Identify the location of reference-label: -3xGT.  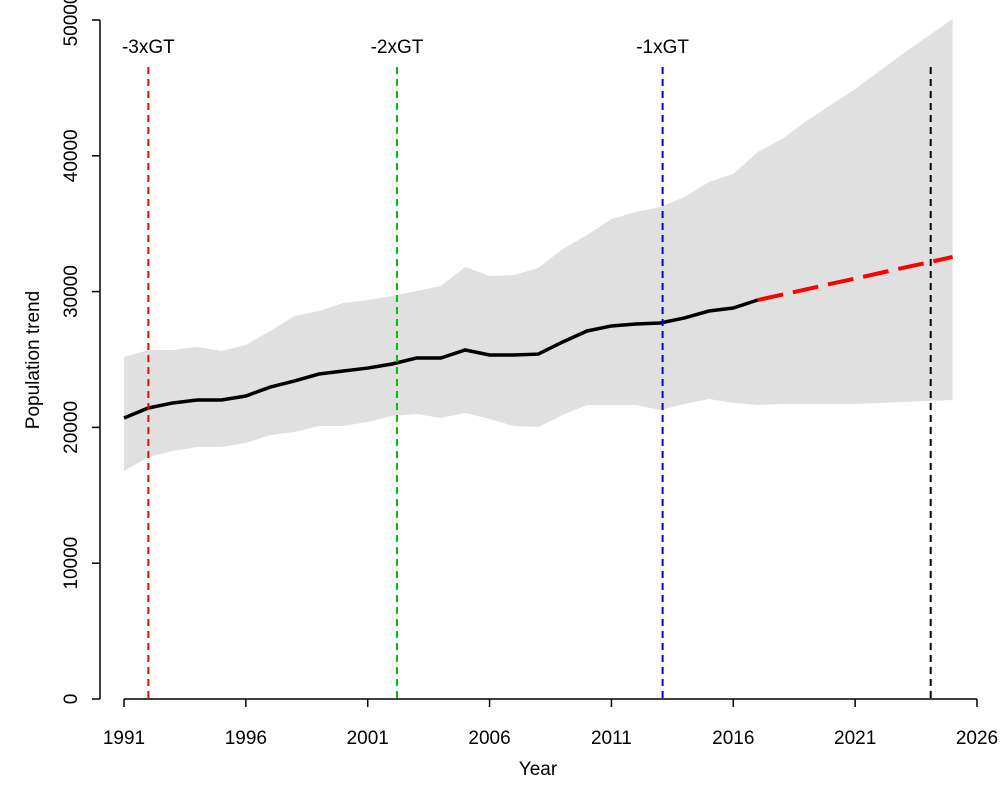
(148, 47).